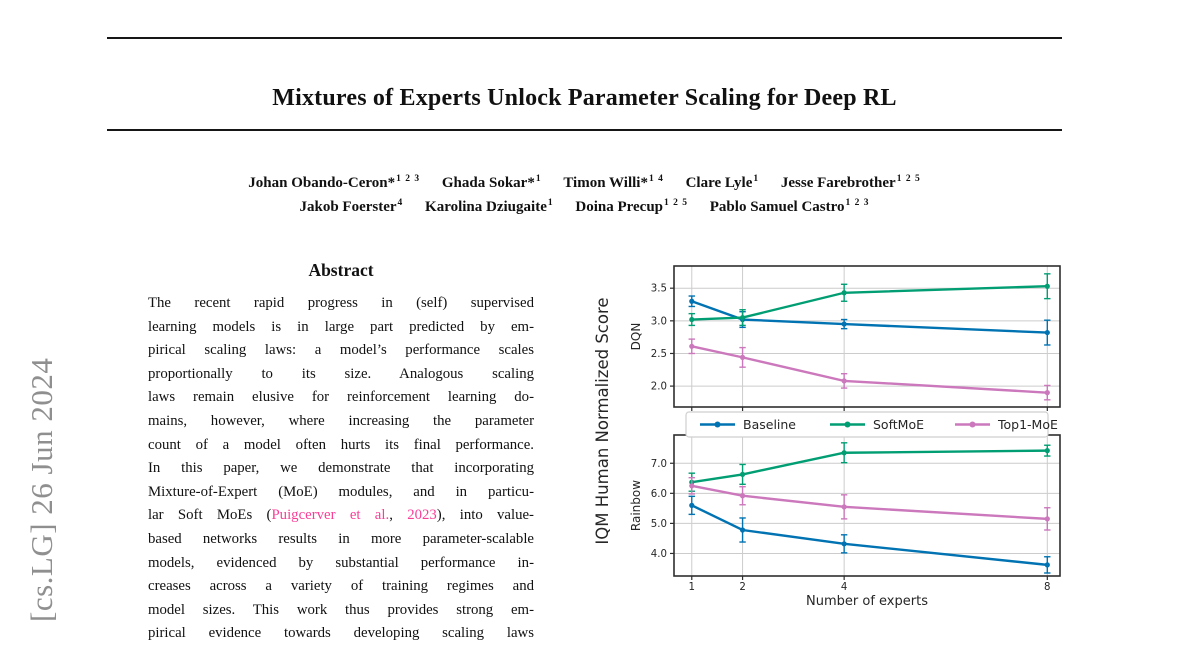 The image size is (1200, 648). What do you see at coordinates (422, 515) in the screenshot?
I see `citation-link-year: 2023` at bounding box center [422, 515].